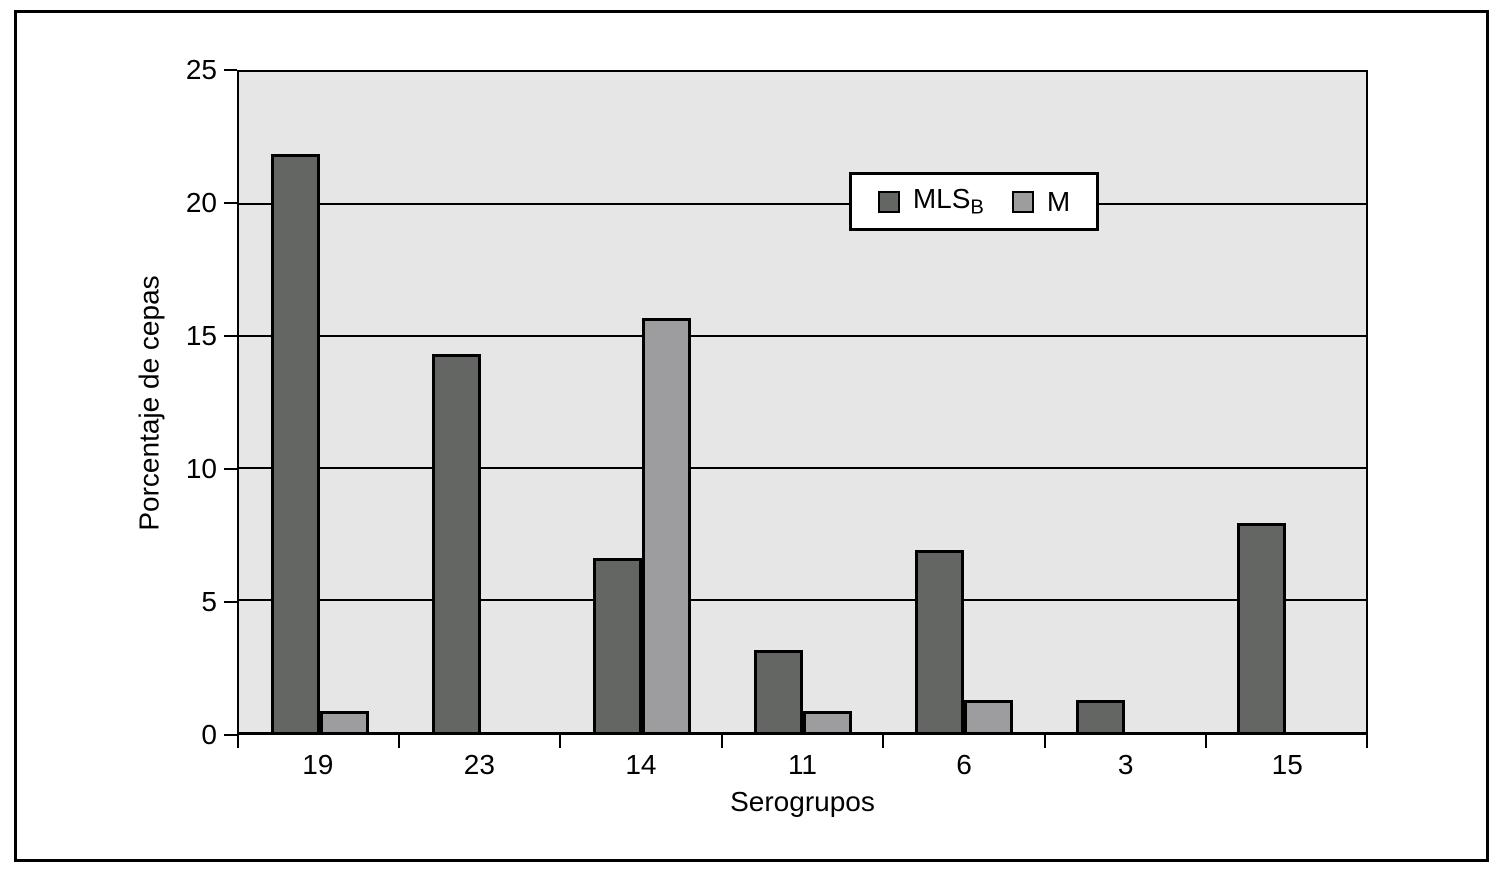 Image resolution: width=1509 pixels, height=879 pixels. Describe the element at coordinates (209, 734) in the screenshot. I see `y-tick-label-0: 0` at that location.